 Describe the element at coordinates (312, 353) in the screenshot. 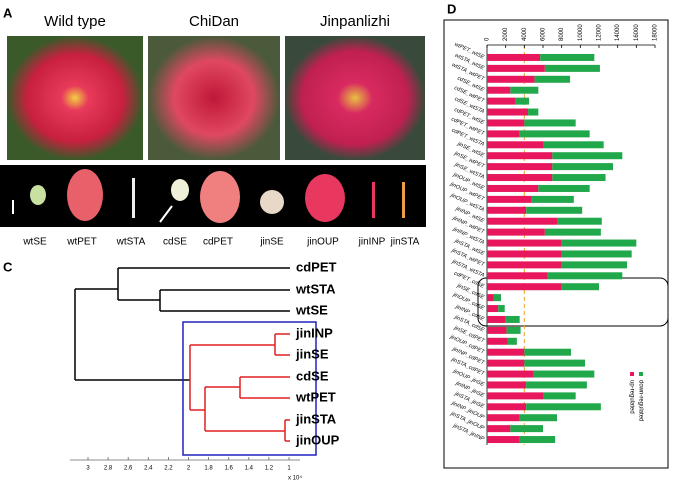

I see `leaf-label: jinSE` at that location.